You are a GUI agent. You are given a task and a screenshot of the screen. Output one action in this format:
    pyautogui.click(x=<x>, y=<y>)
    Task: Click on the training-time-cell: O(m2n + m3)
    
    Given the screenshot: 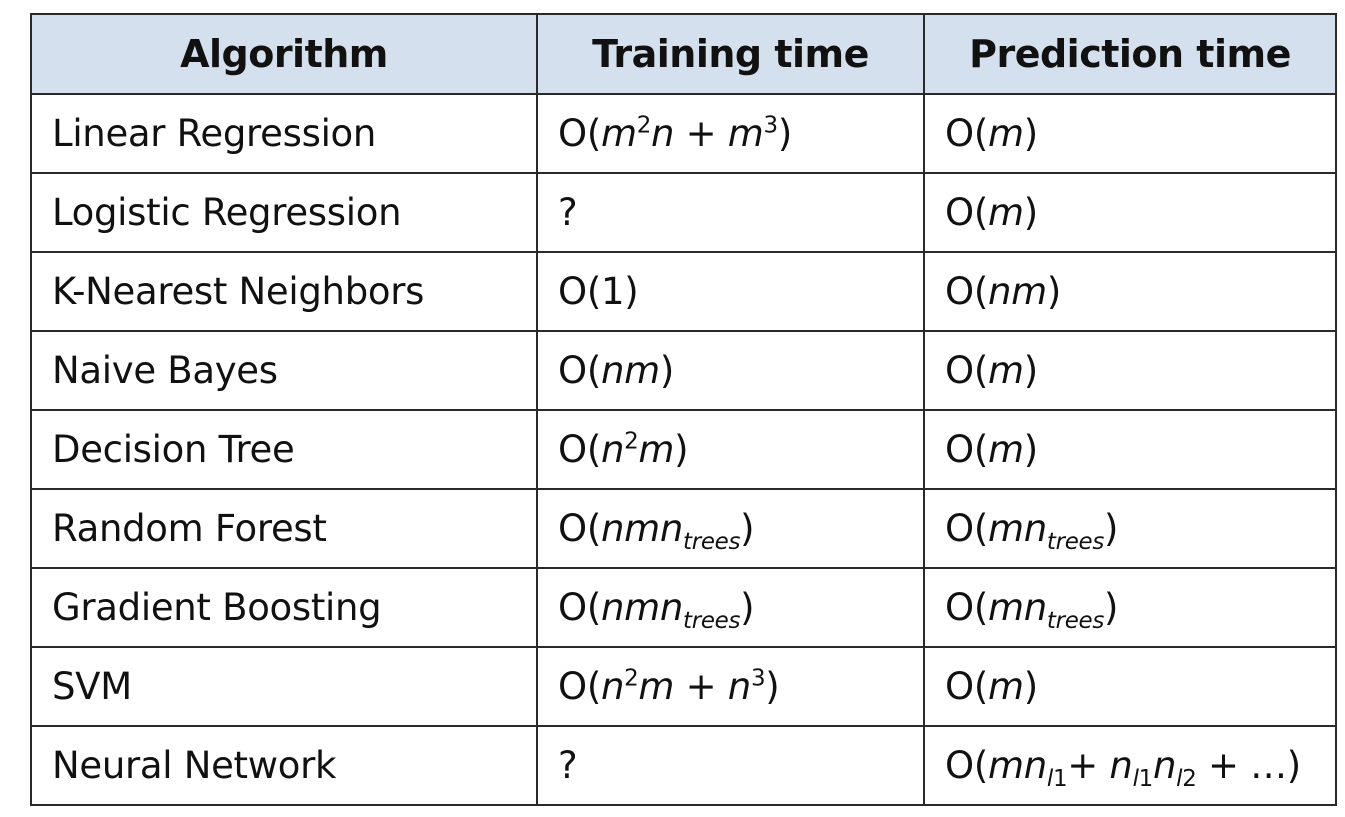 What is the action you would take?
    pyautogui.click(x=730, y=133)
    